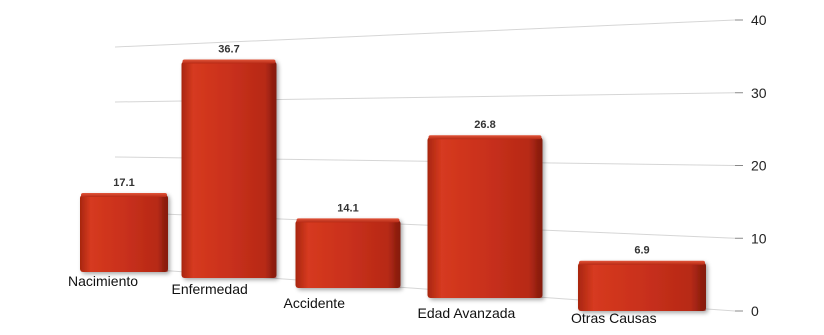 The height and width of the screenshot is (335, 824). What do you see at coordinates (103, 281) in the screenshot?
I see `category-label-1: Nacimiento` at bounding box center [103, 281].